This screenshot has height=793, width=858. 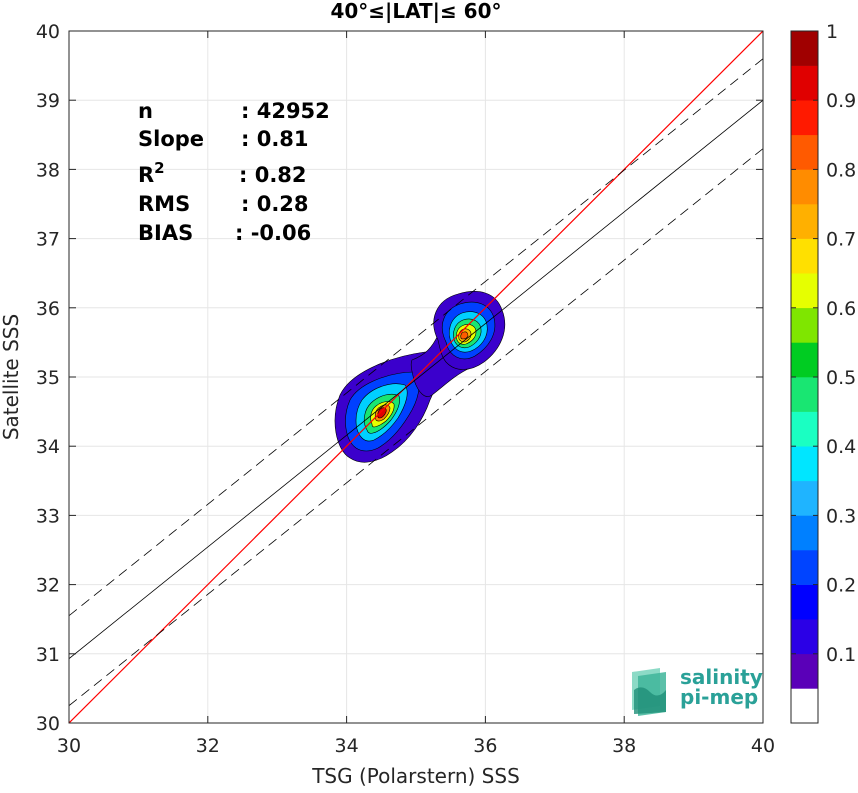 What do you see at coordinates (171, 139) in the screenshot?
I see `stat-label: Slope` at bounding box center [171, 139].